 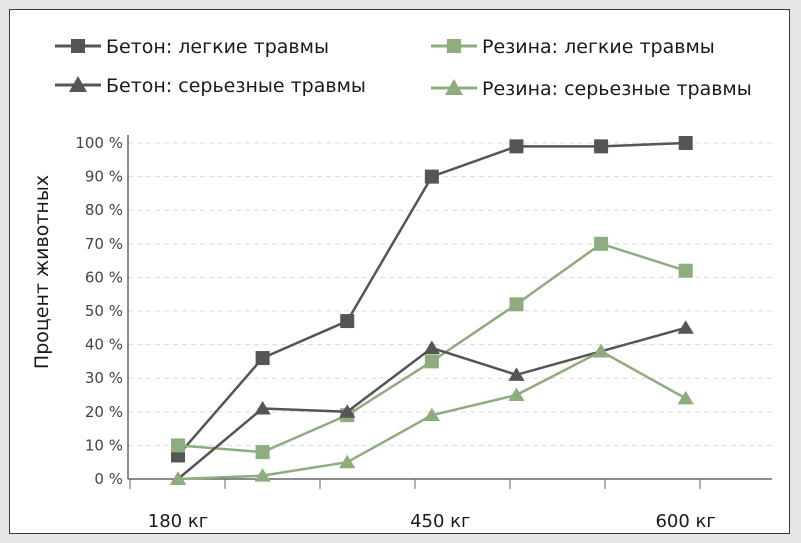 I want to click on legend-label: Бетон: легкие травмы, so click(x=217, y=47).